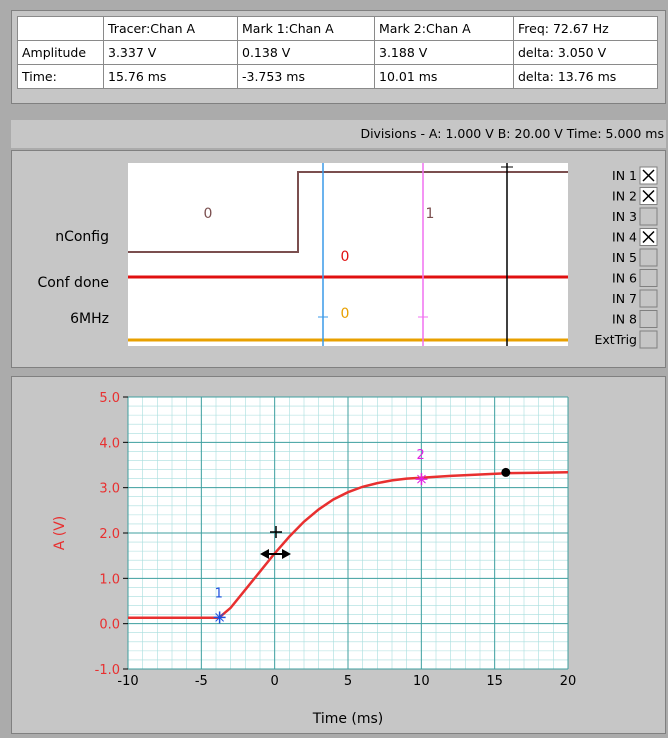 The width and height of the screenshot is (668, 738). I want to click on x-tick-label: -5, so click(201, 681).